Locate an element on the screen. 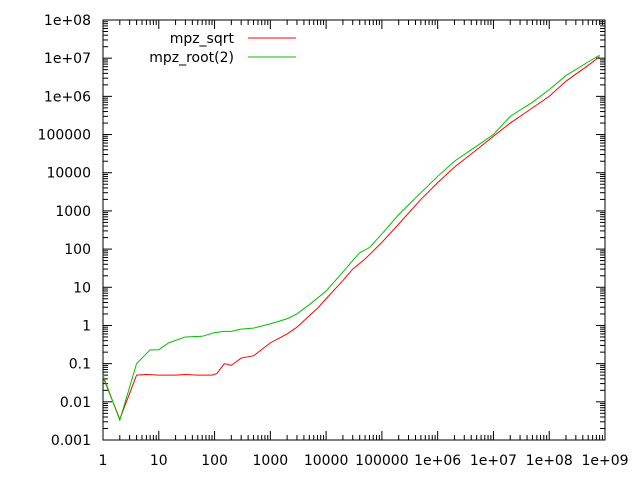 The image size is (640, 480). legend-label: mpz_sqrt is located at coordinates (202, 39).